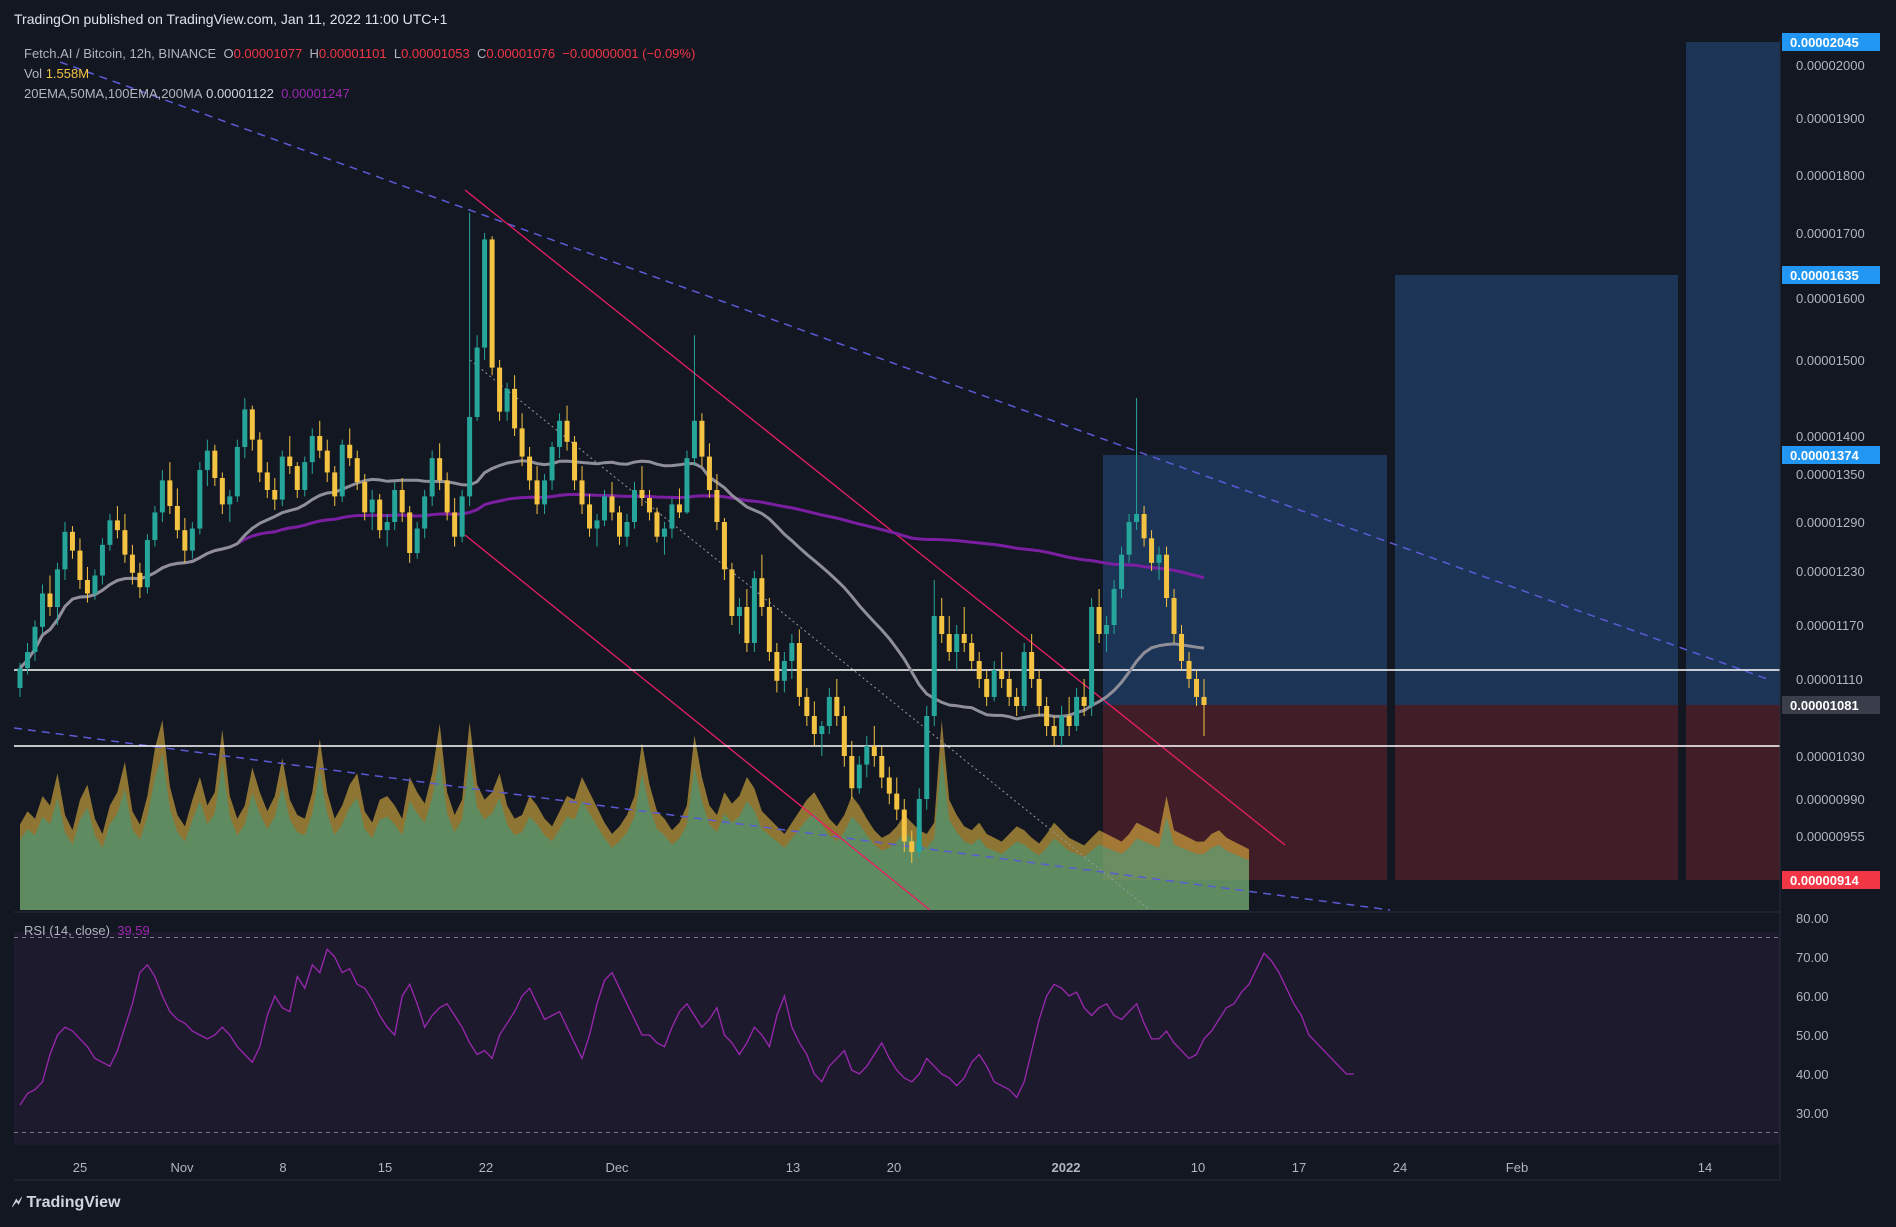 This screenshot has height=1227, width=1896. What do you see at coordinates (1824, 455) in the screenshot?
I see `price-label-2: 0.00001374` at bounding box center [1824, 455].